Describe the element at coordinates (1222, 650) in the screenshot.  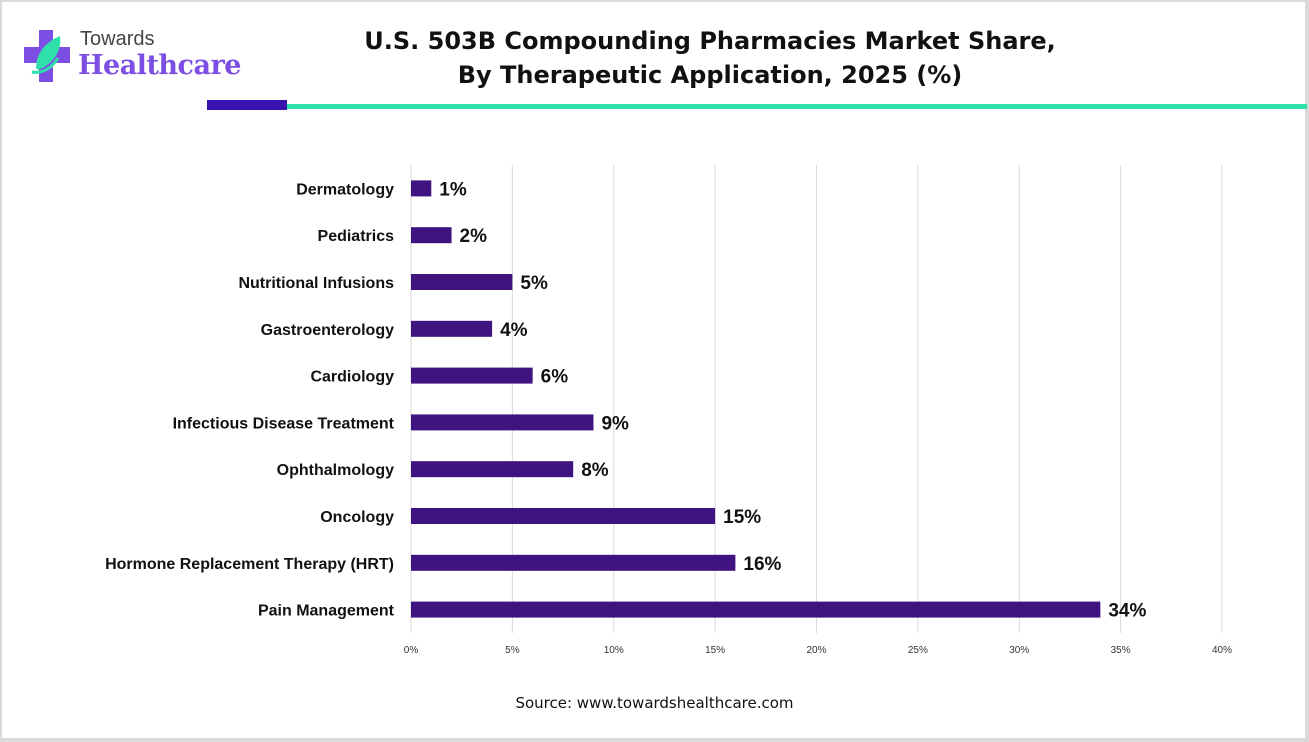
I see `x-tick-label: 40%` at that location.